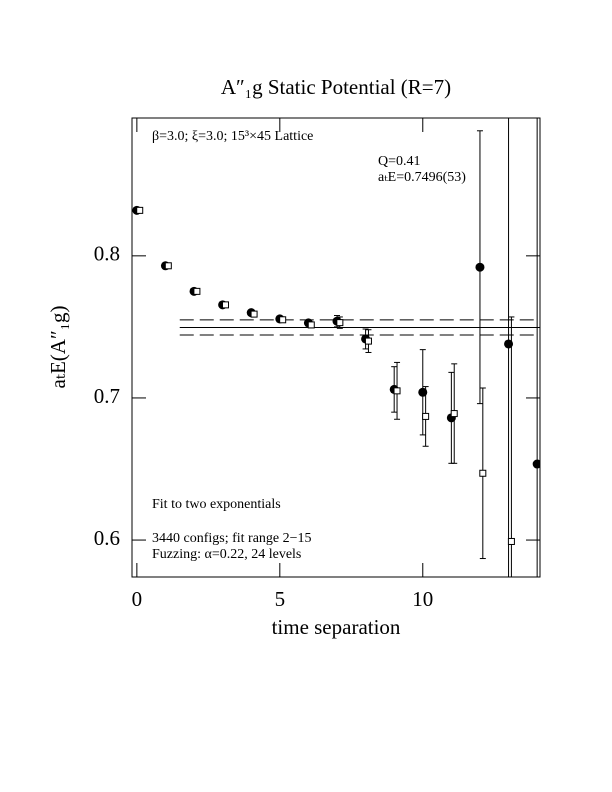 Image resolution: width=612 pixels, height=792 pixels. What do you see at coordinates (58, 346) in the screenshot?
I see `y-axis-label: aₜE(A″₁g)` at bounding box center [58, 346].